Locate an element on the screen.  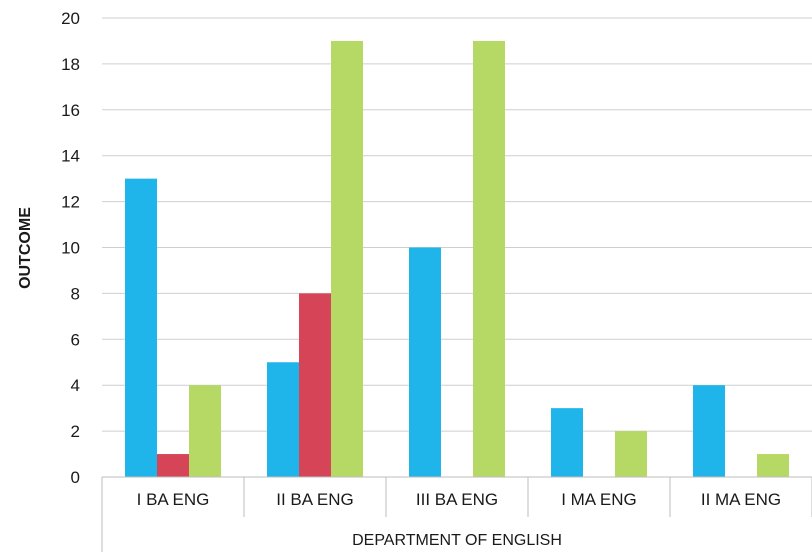
y-tick-label: 18 is located at coordinates (70, 64).